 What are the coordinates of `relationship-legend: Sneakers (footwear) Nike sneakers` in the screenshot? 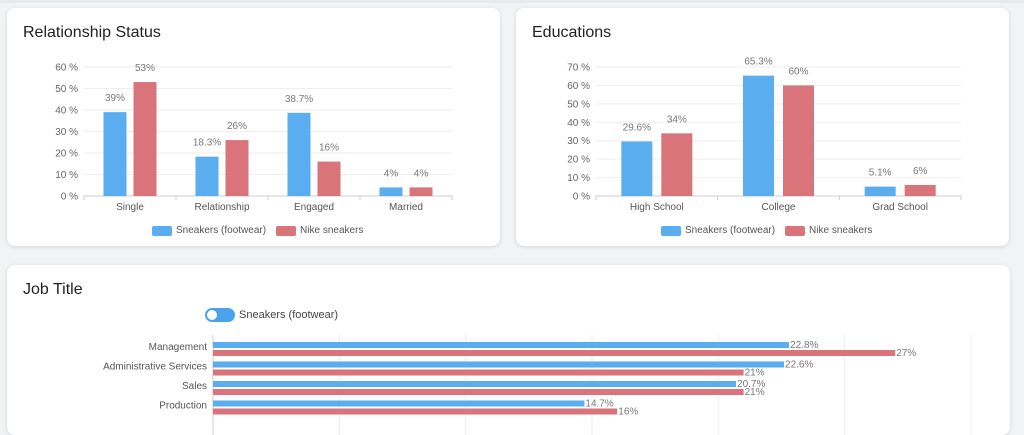 It's located at (257, 230).